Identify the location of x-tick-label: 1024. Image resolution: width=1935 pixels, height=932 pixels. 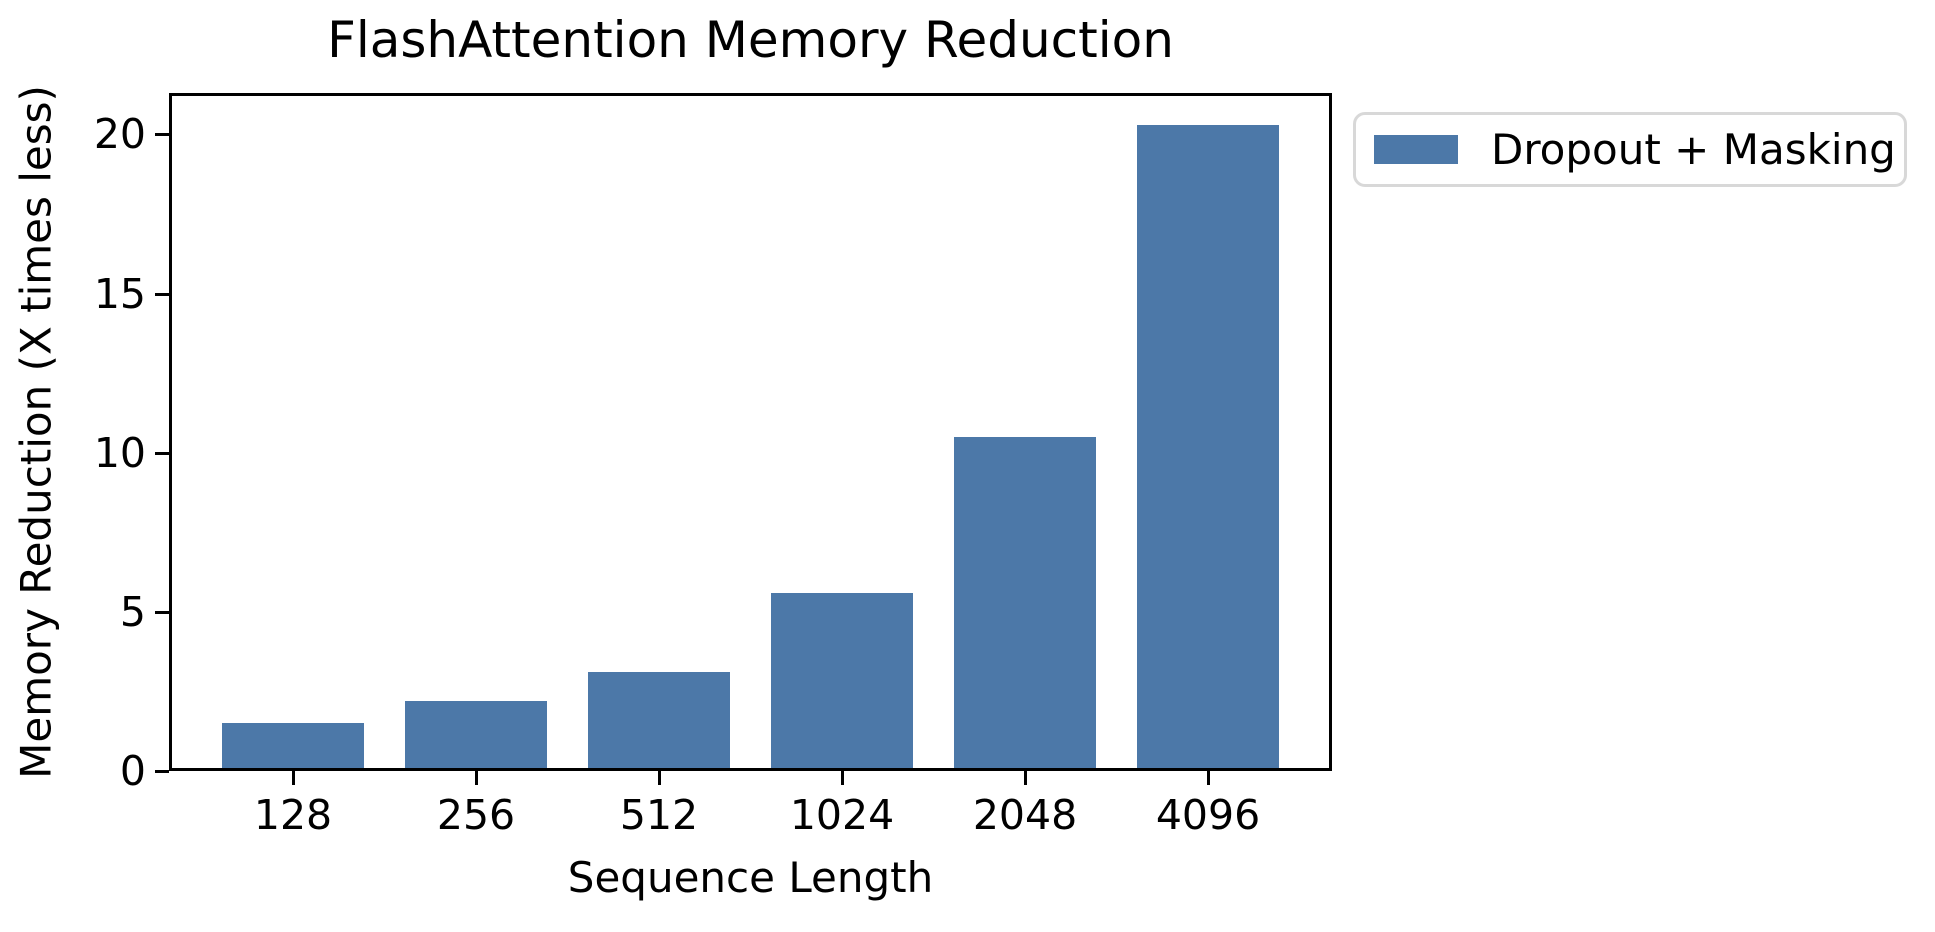
(842, 815).